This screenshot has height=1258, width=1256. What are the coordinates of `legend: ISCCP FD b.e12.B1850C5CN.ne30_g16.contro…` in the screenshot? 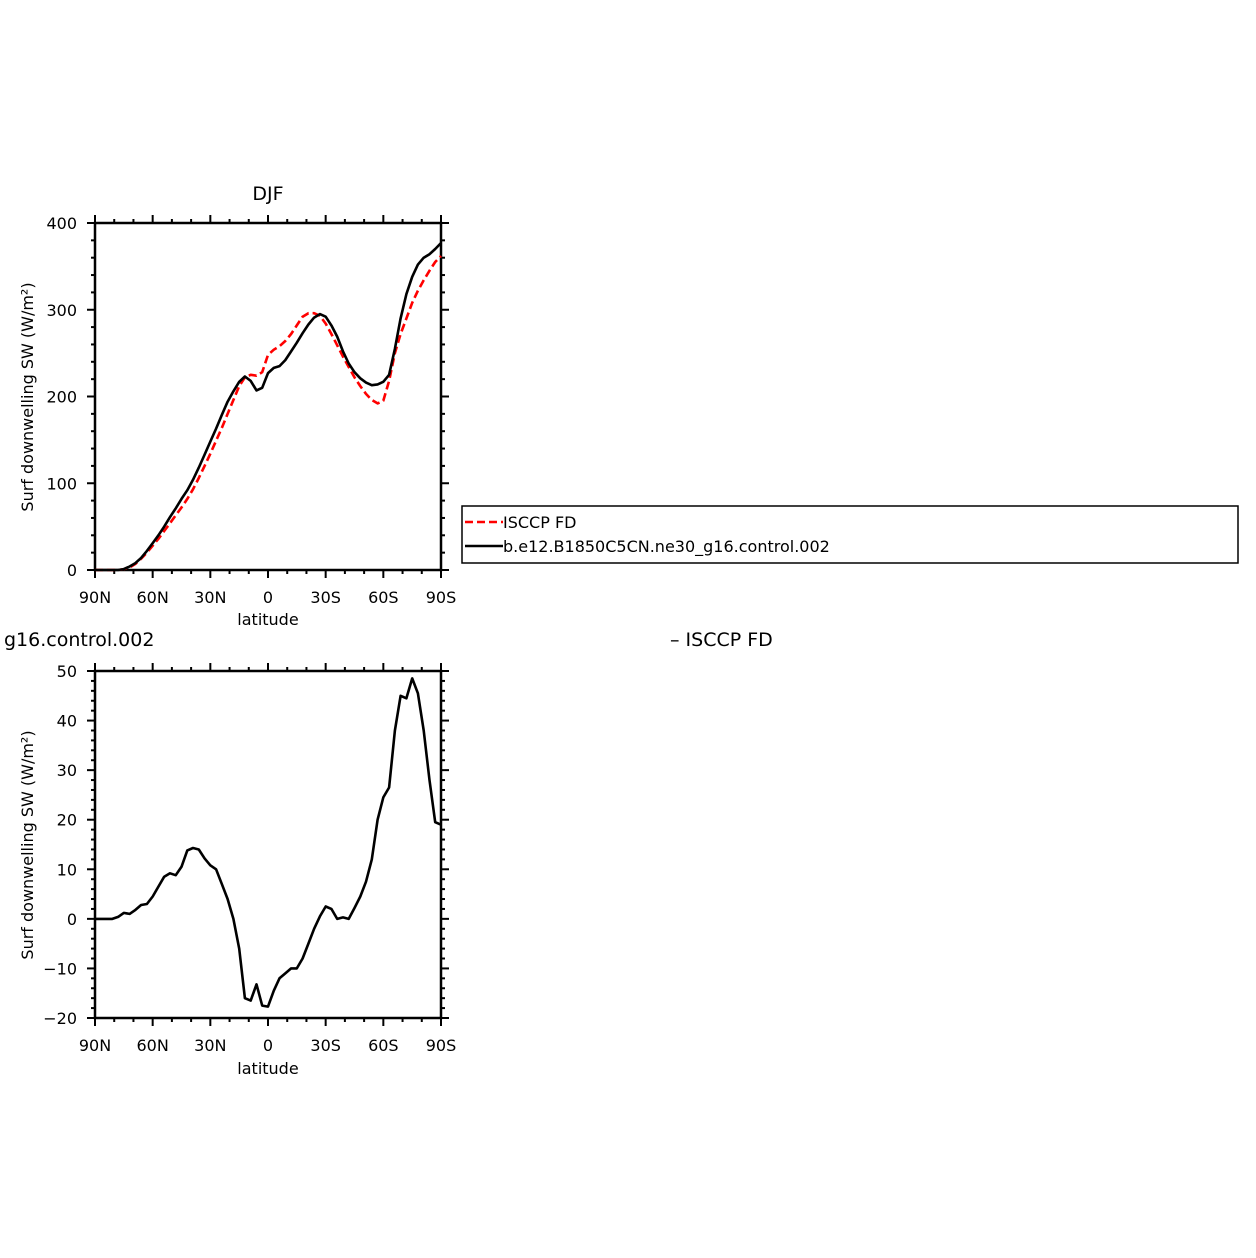 It's located at (850, 534).